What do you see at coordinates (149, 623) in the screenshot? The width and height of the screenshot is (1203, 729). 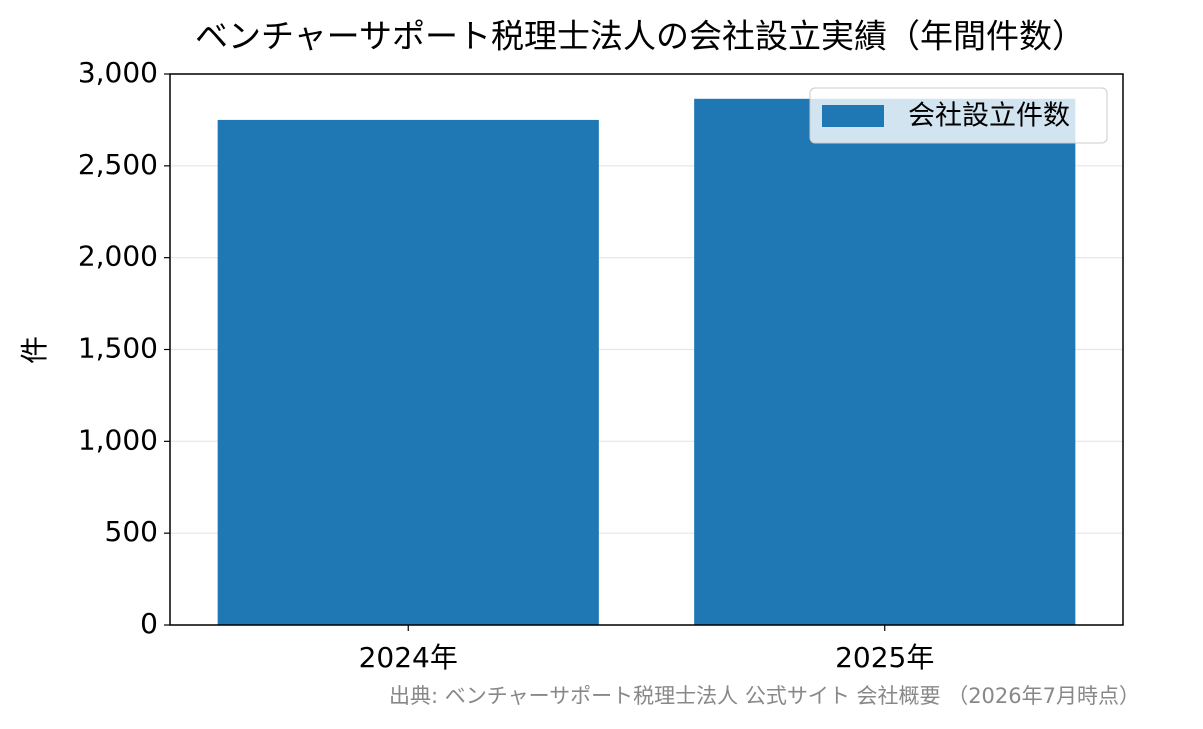 I see `y-tick-label: 0` at bounding box center [149, 623].